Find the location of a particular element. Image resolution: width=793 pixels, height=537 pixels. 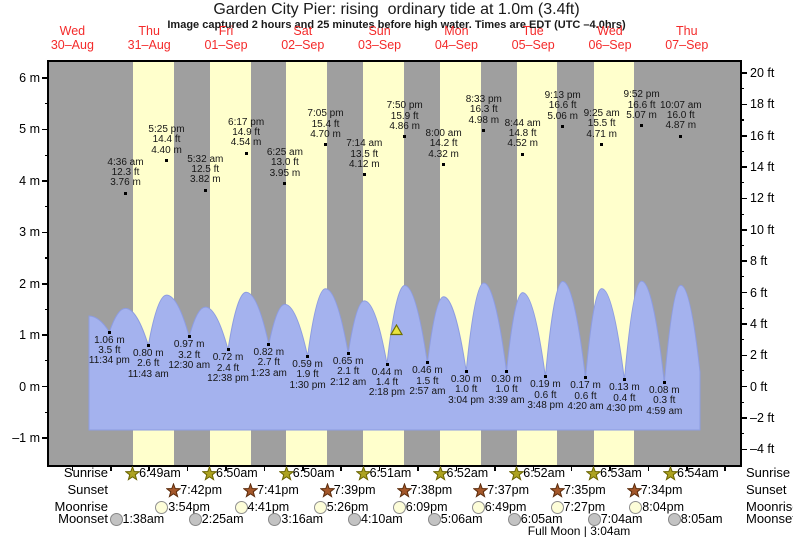

tide-label-line: 0.72 m is located at coordinates (228, 358).